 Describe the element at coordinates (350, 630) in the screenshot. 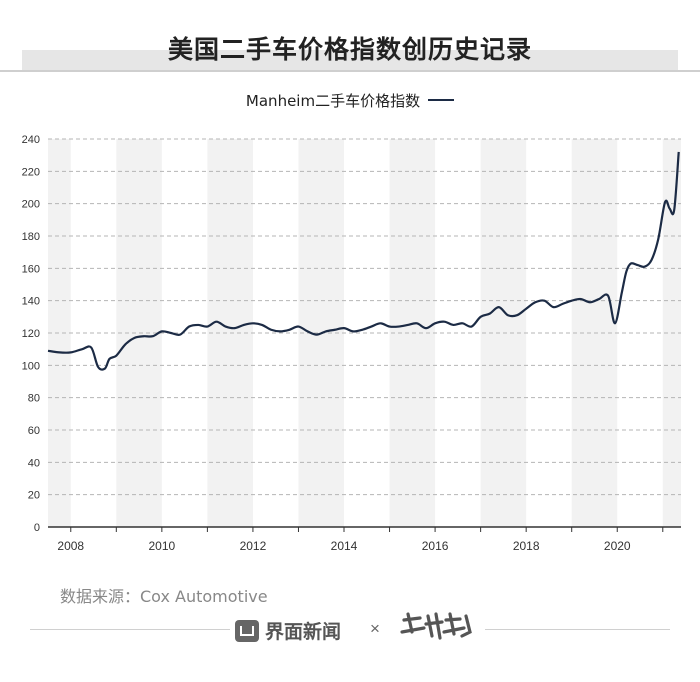

I see `footer: 界面新闻 ×` at that location.